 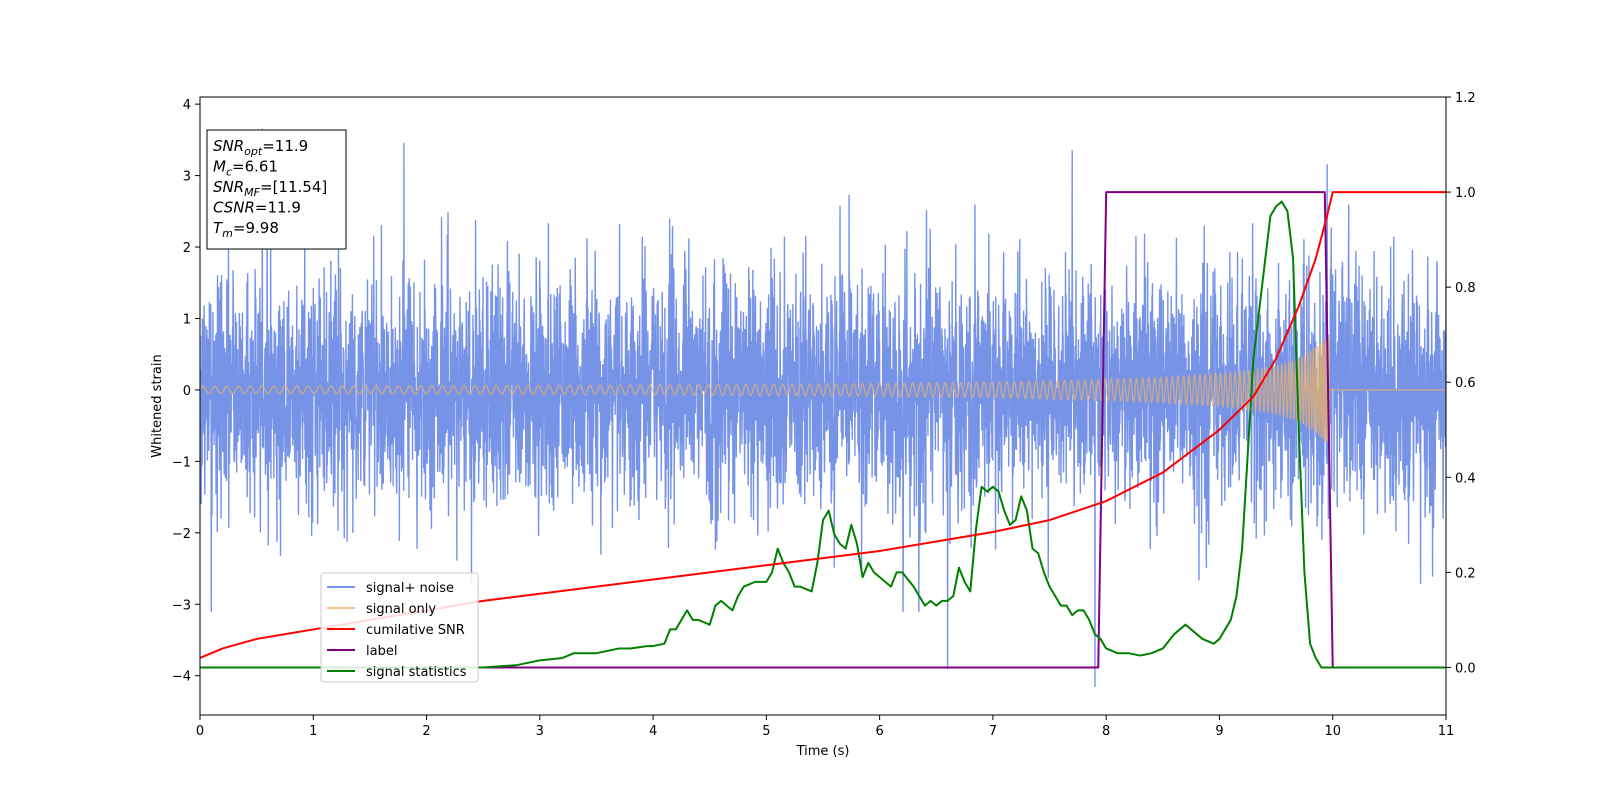 I want to click on y-left-tick-label: −3, so click(x=181, y=605).